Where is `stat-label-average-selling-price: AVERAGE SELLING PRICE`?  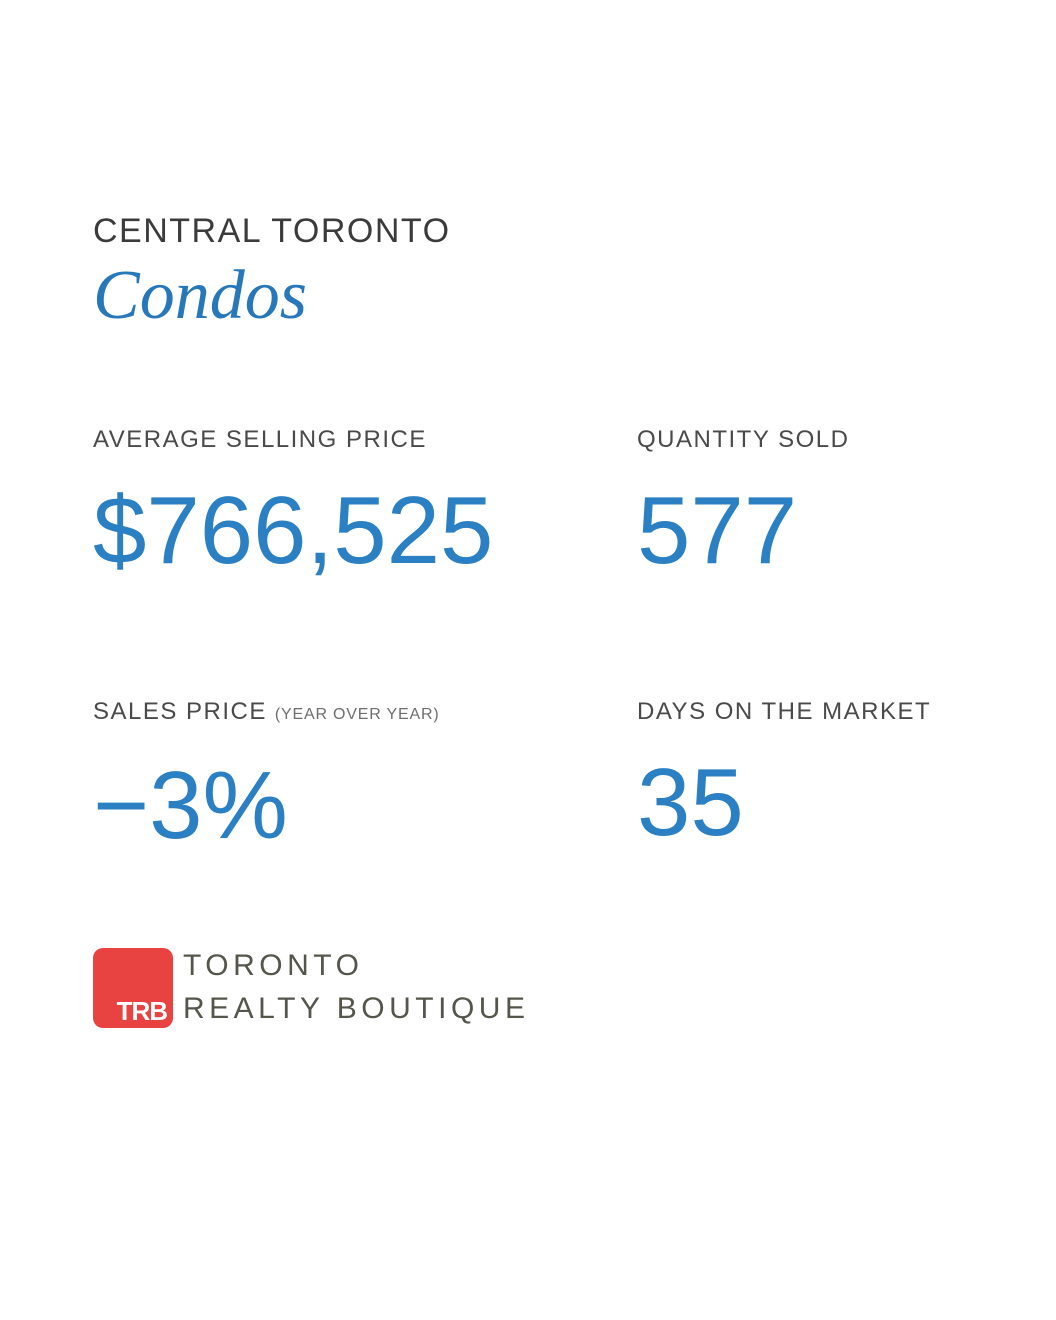
stat-label-average-selling-price: AVERAGE SELLING PRICE is located at coordinates (260, 439).